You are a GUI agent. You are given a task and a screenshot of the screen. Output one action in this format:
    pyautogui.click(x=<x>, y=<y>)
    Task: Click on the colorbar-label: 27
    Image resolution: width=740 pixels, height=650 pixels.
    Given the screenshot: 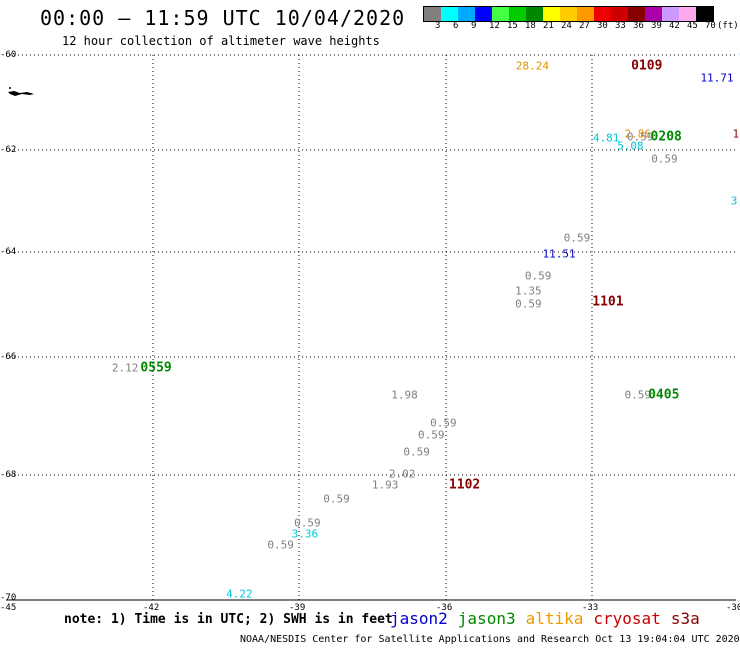 What is the action you would take?
    pyautogui.click(x=584, y=26)
    